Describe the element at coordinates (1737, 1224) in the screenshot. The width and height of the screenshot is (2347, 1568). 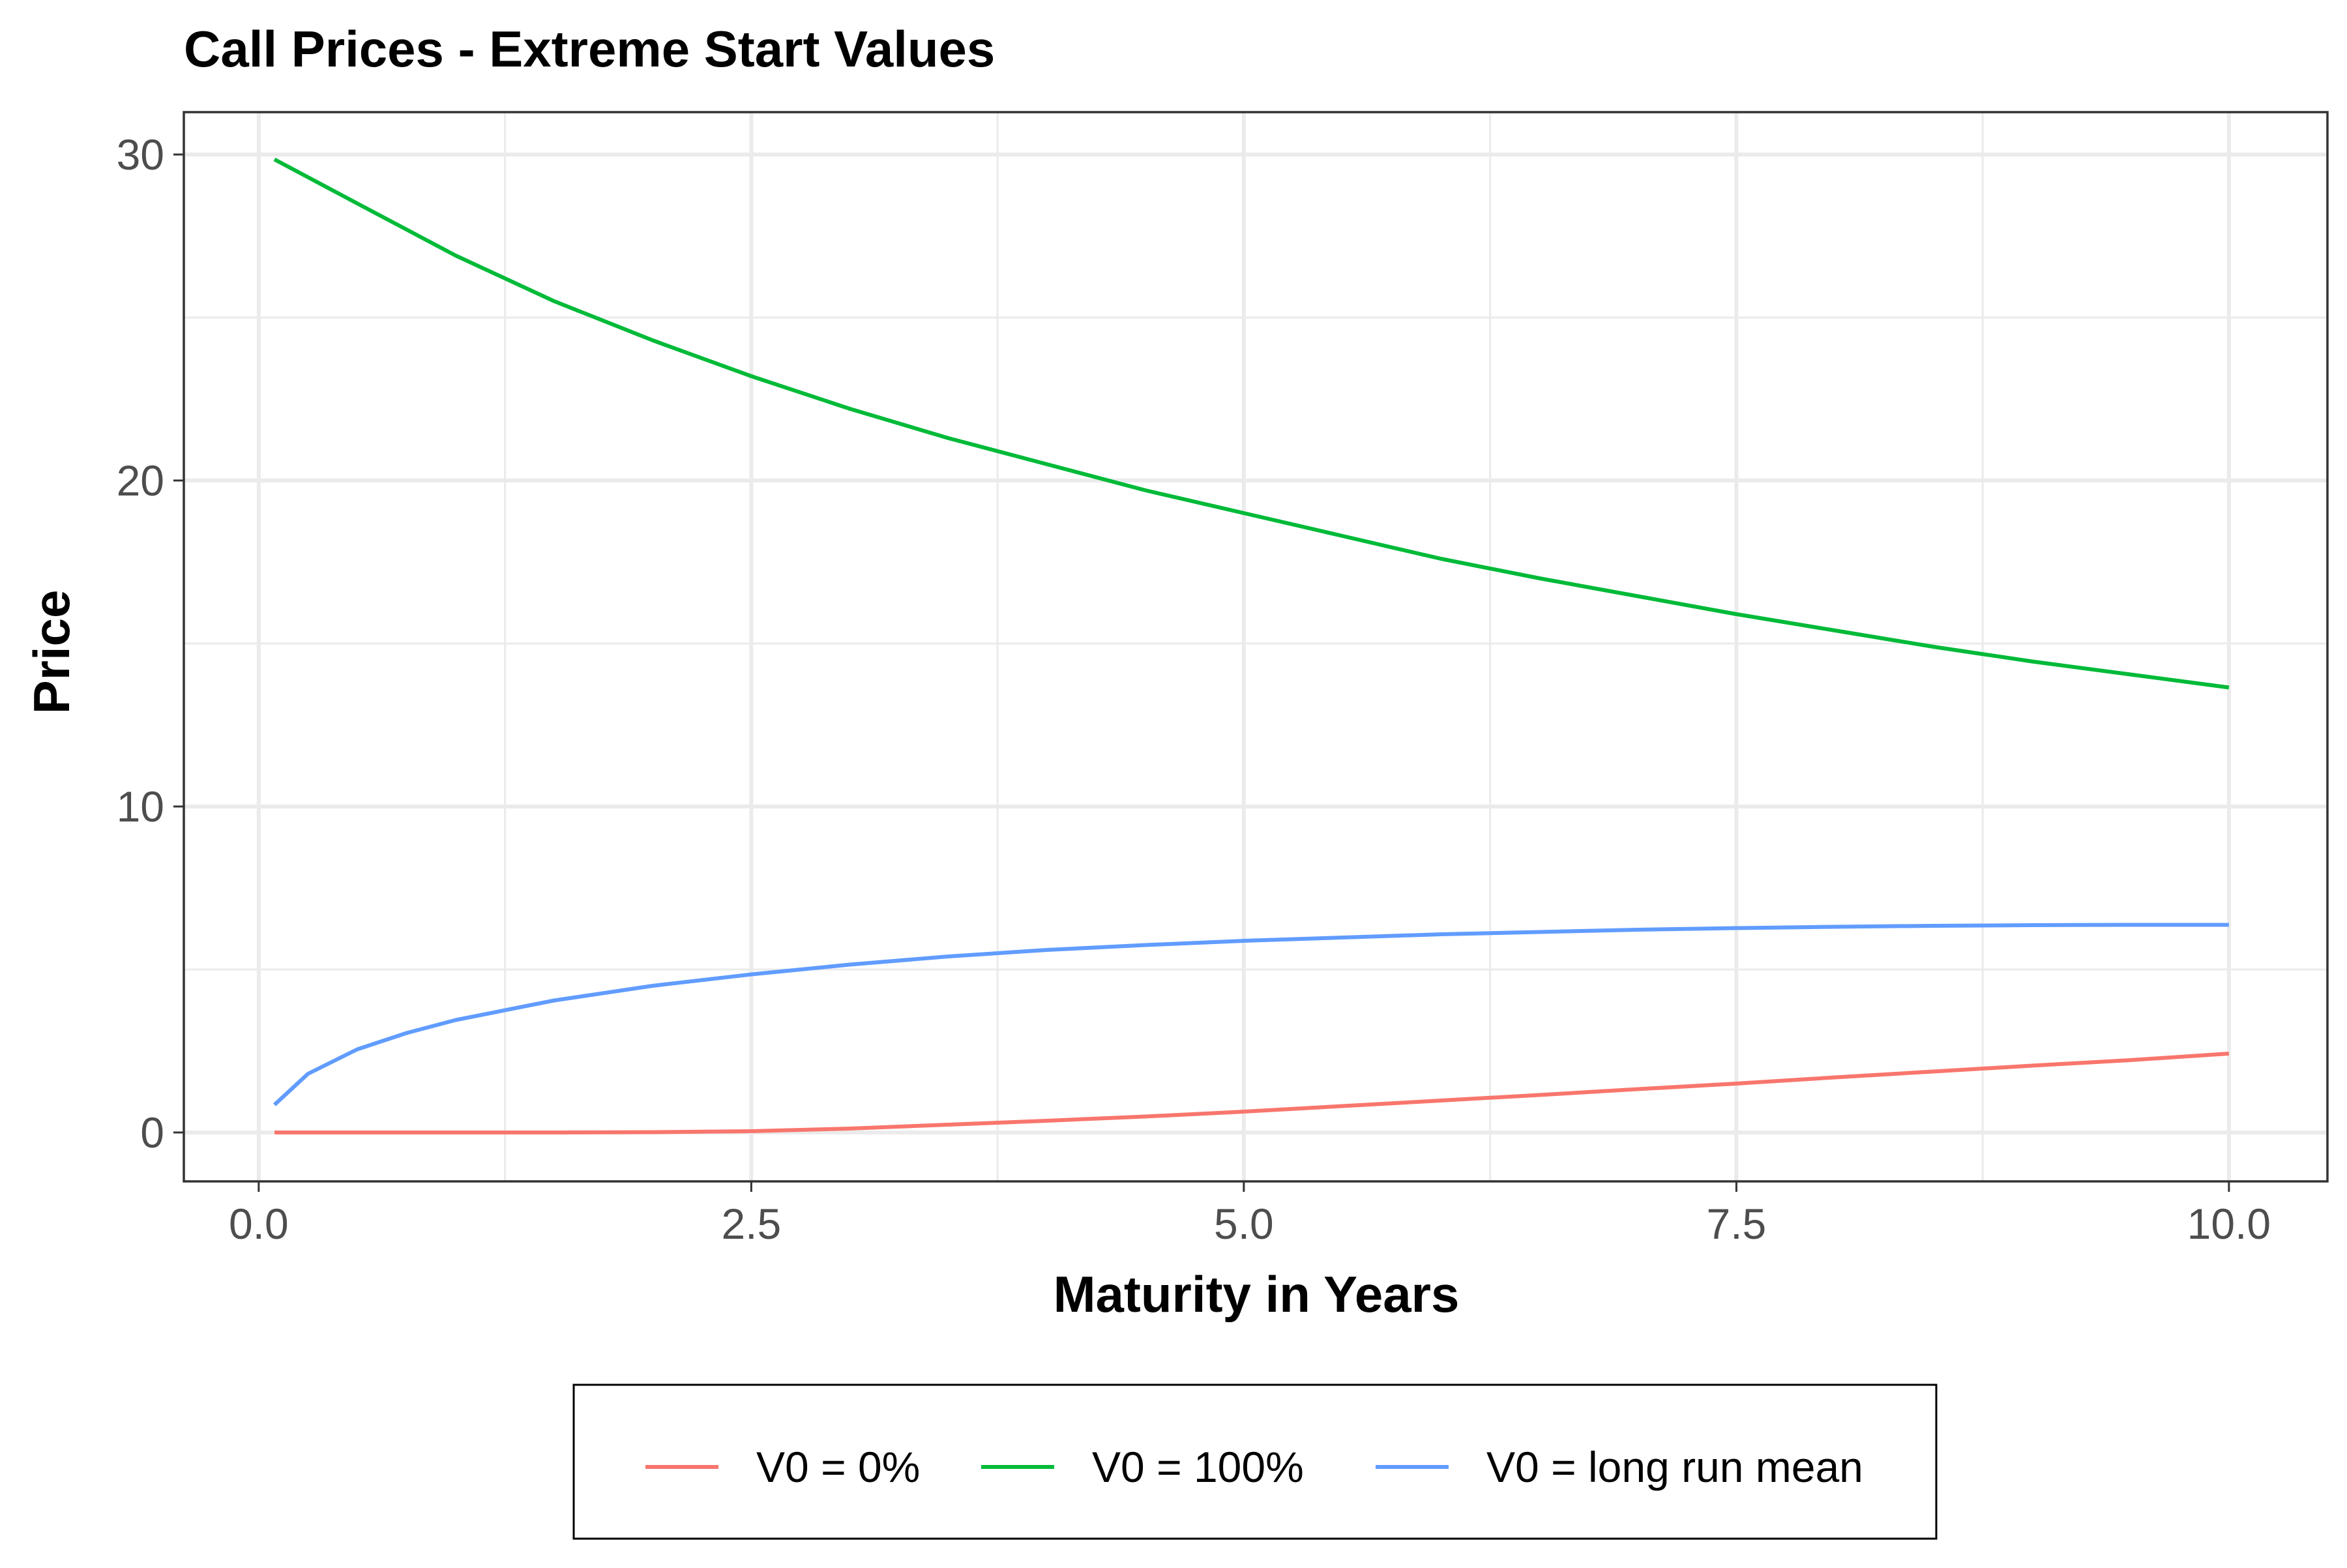
I see `x-tick-label: 7.5` at that location.